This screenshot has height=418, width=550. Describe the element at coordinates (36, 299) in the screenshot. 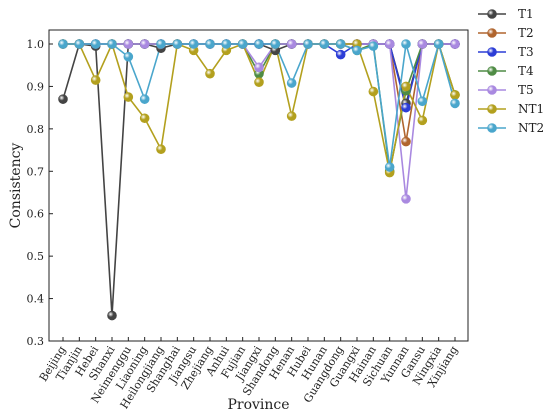

I see `y-tick-label: 0.4` at that location.